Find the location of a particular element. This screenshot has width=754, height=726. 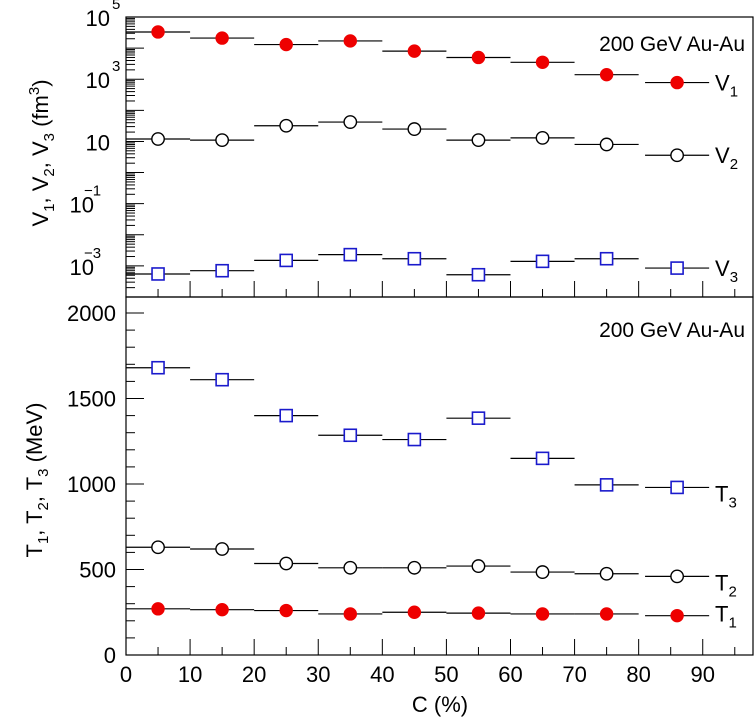

series-label-v3: V3 is located at coordinates (726, 271).